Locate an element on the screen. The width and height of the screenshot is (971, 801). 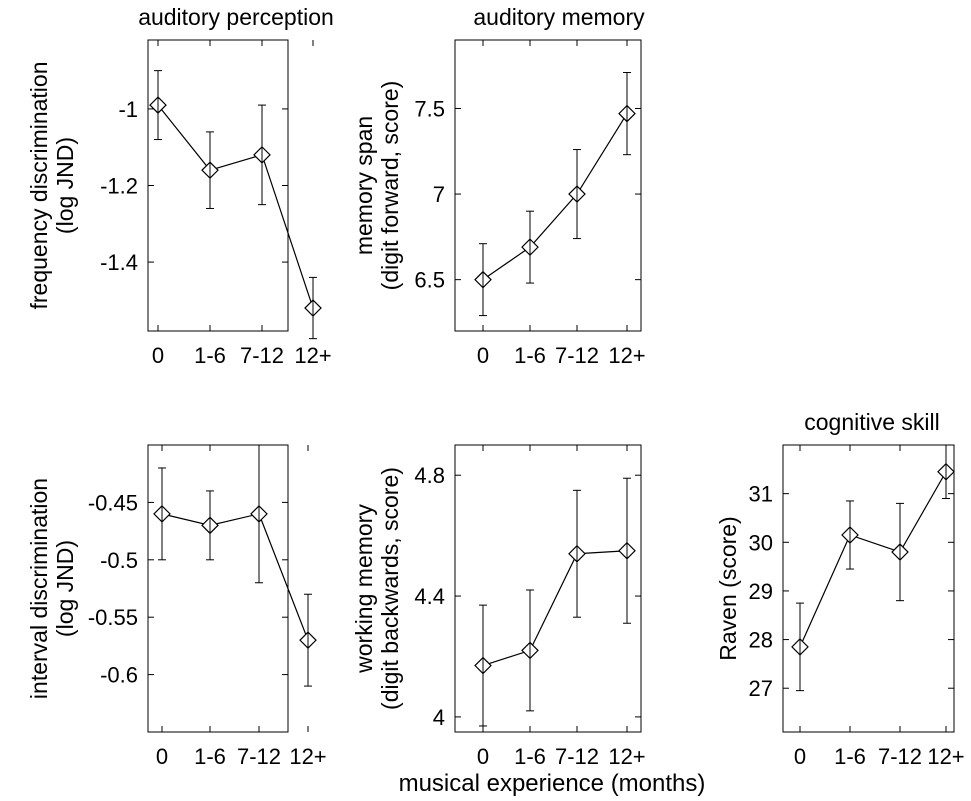
panel-4-y-axis-label: working memory is located at coordinates (364, 589).